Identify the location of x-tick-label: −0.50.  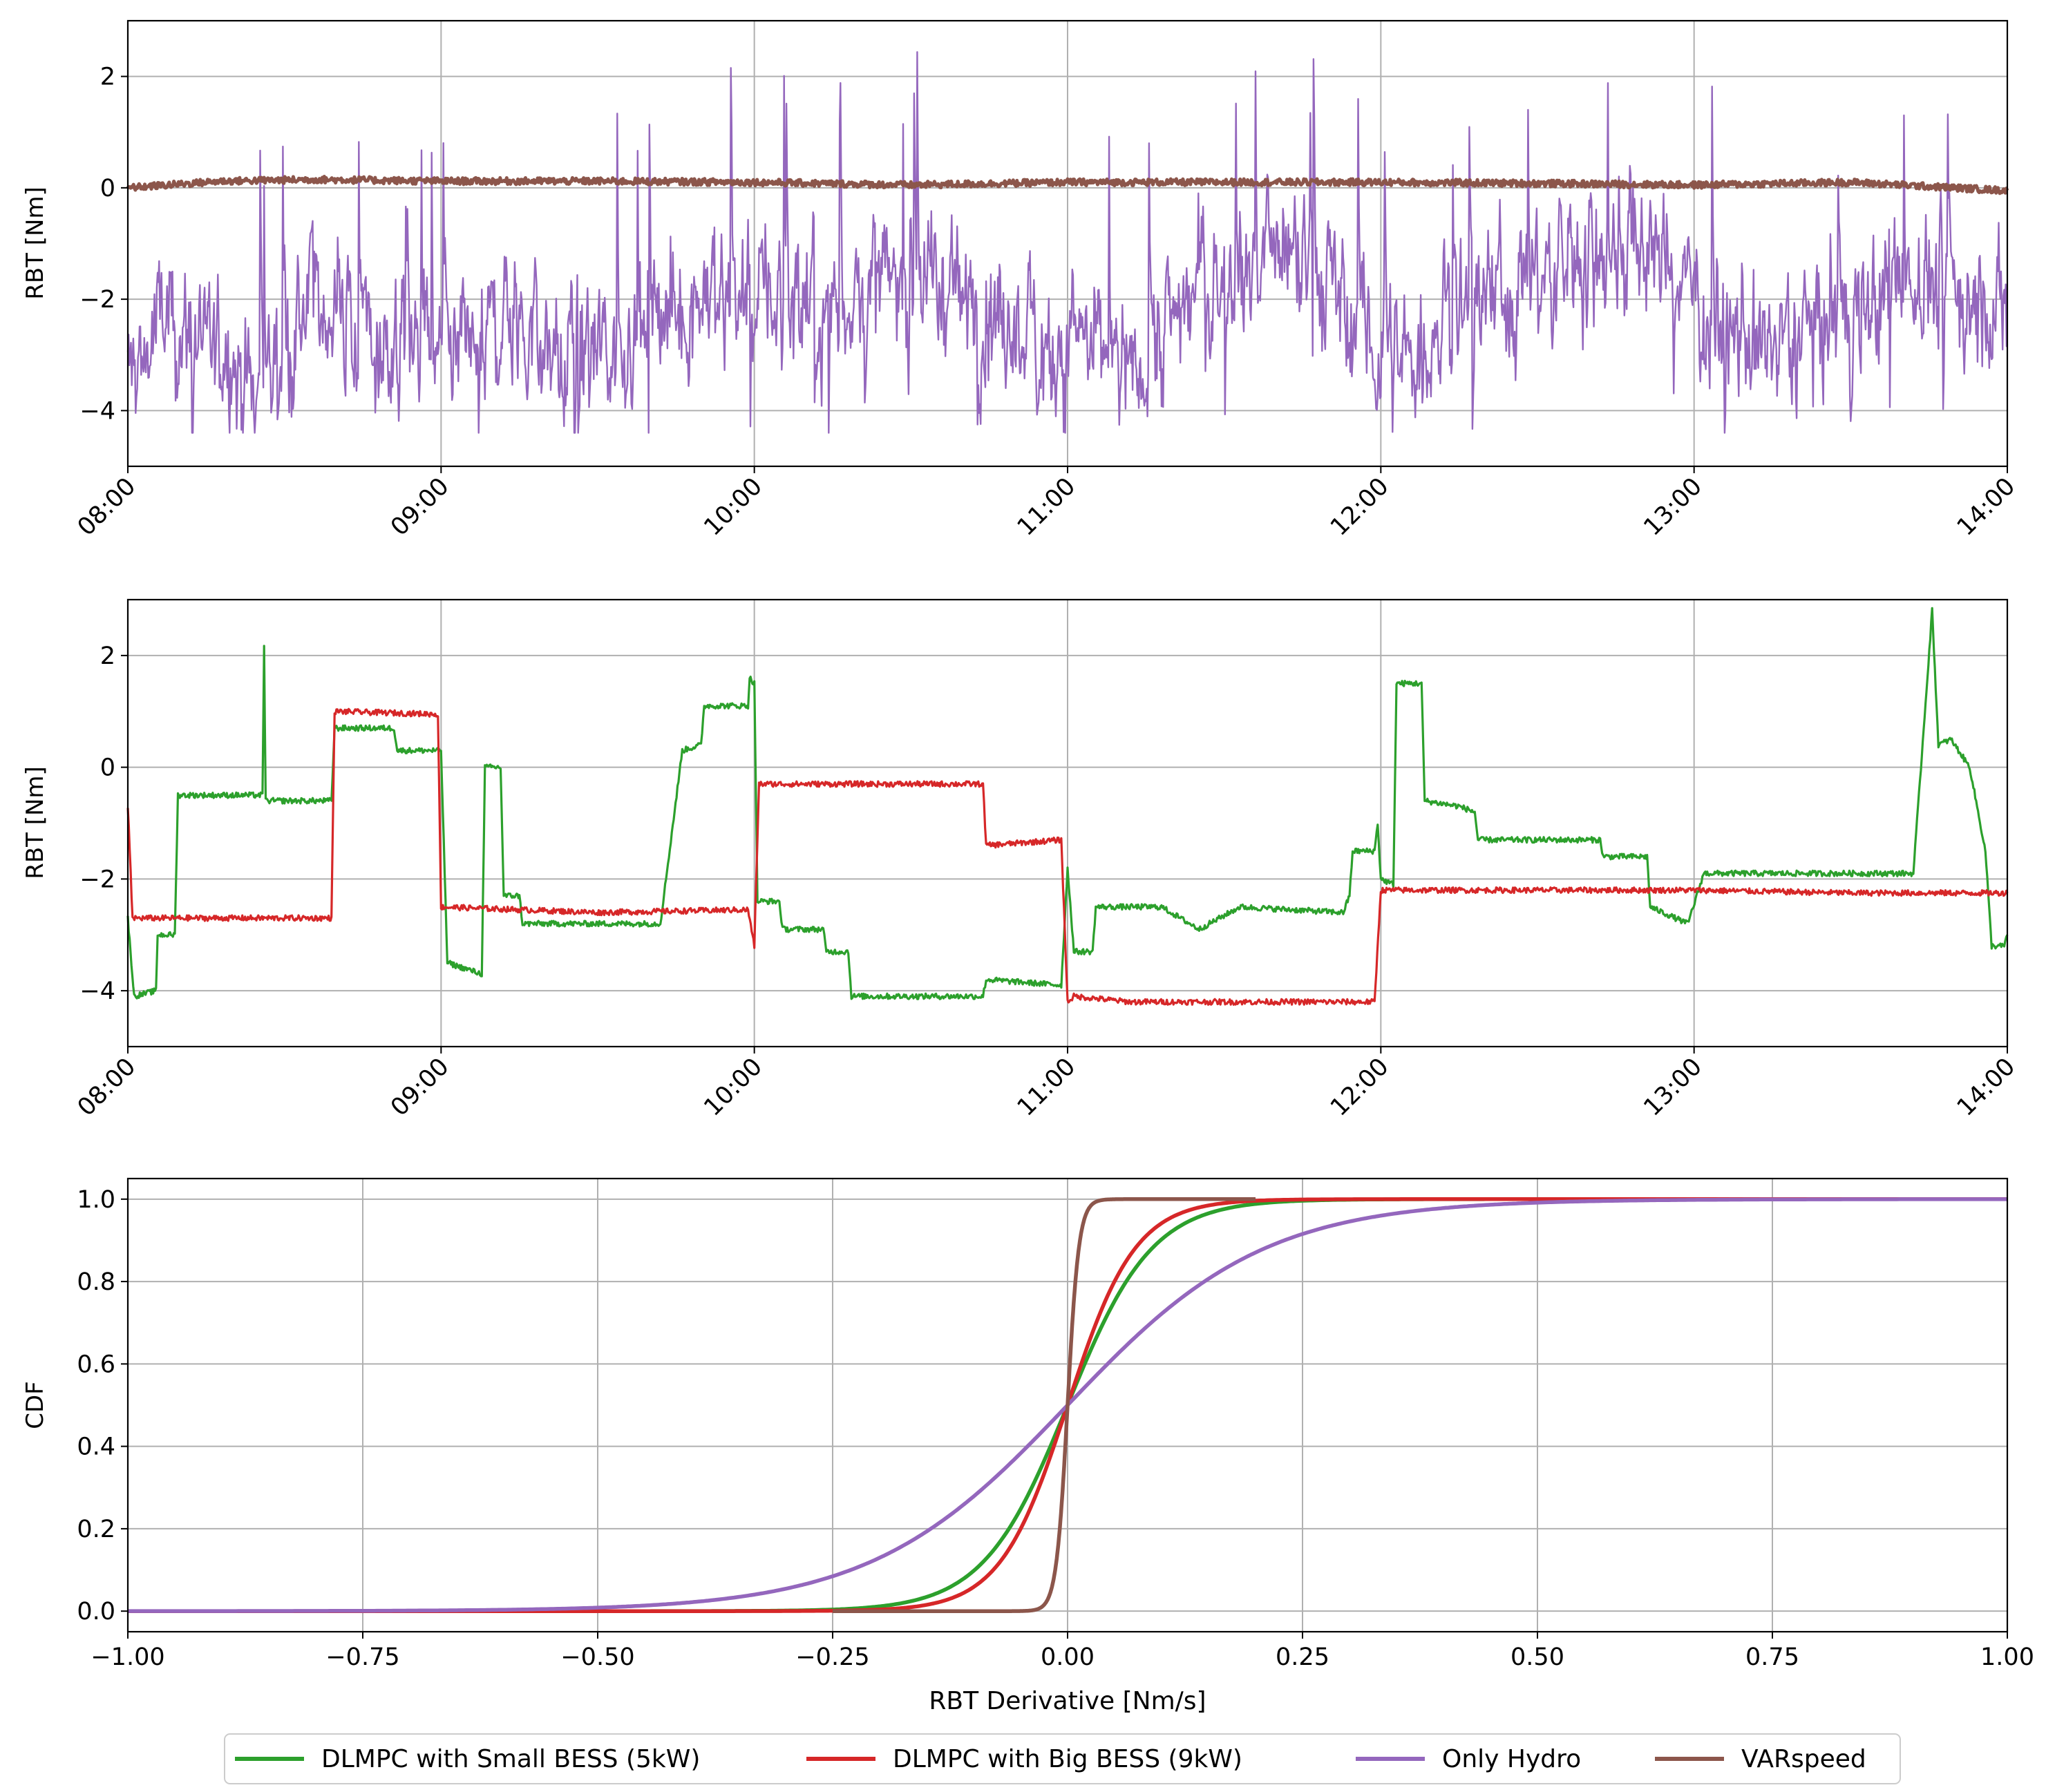
(597, 1657).